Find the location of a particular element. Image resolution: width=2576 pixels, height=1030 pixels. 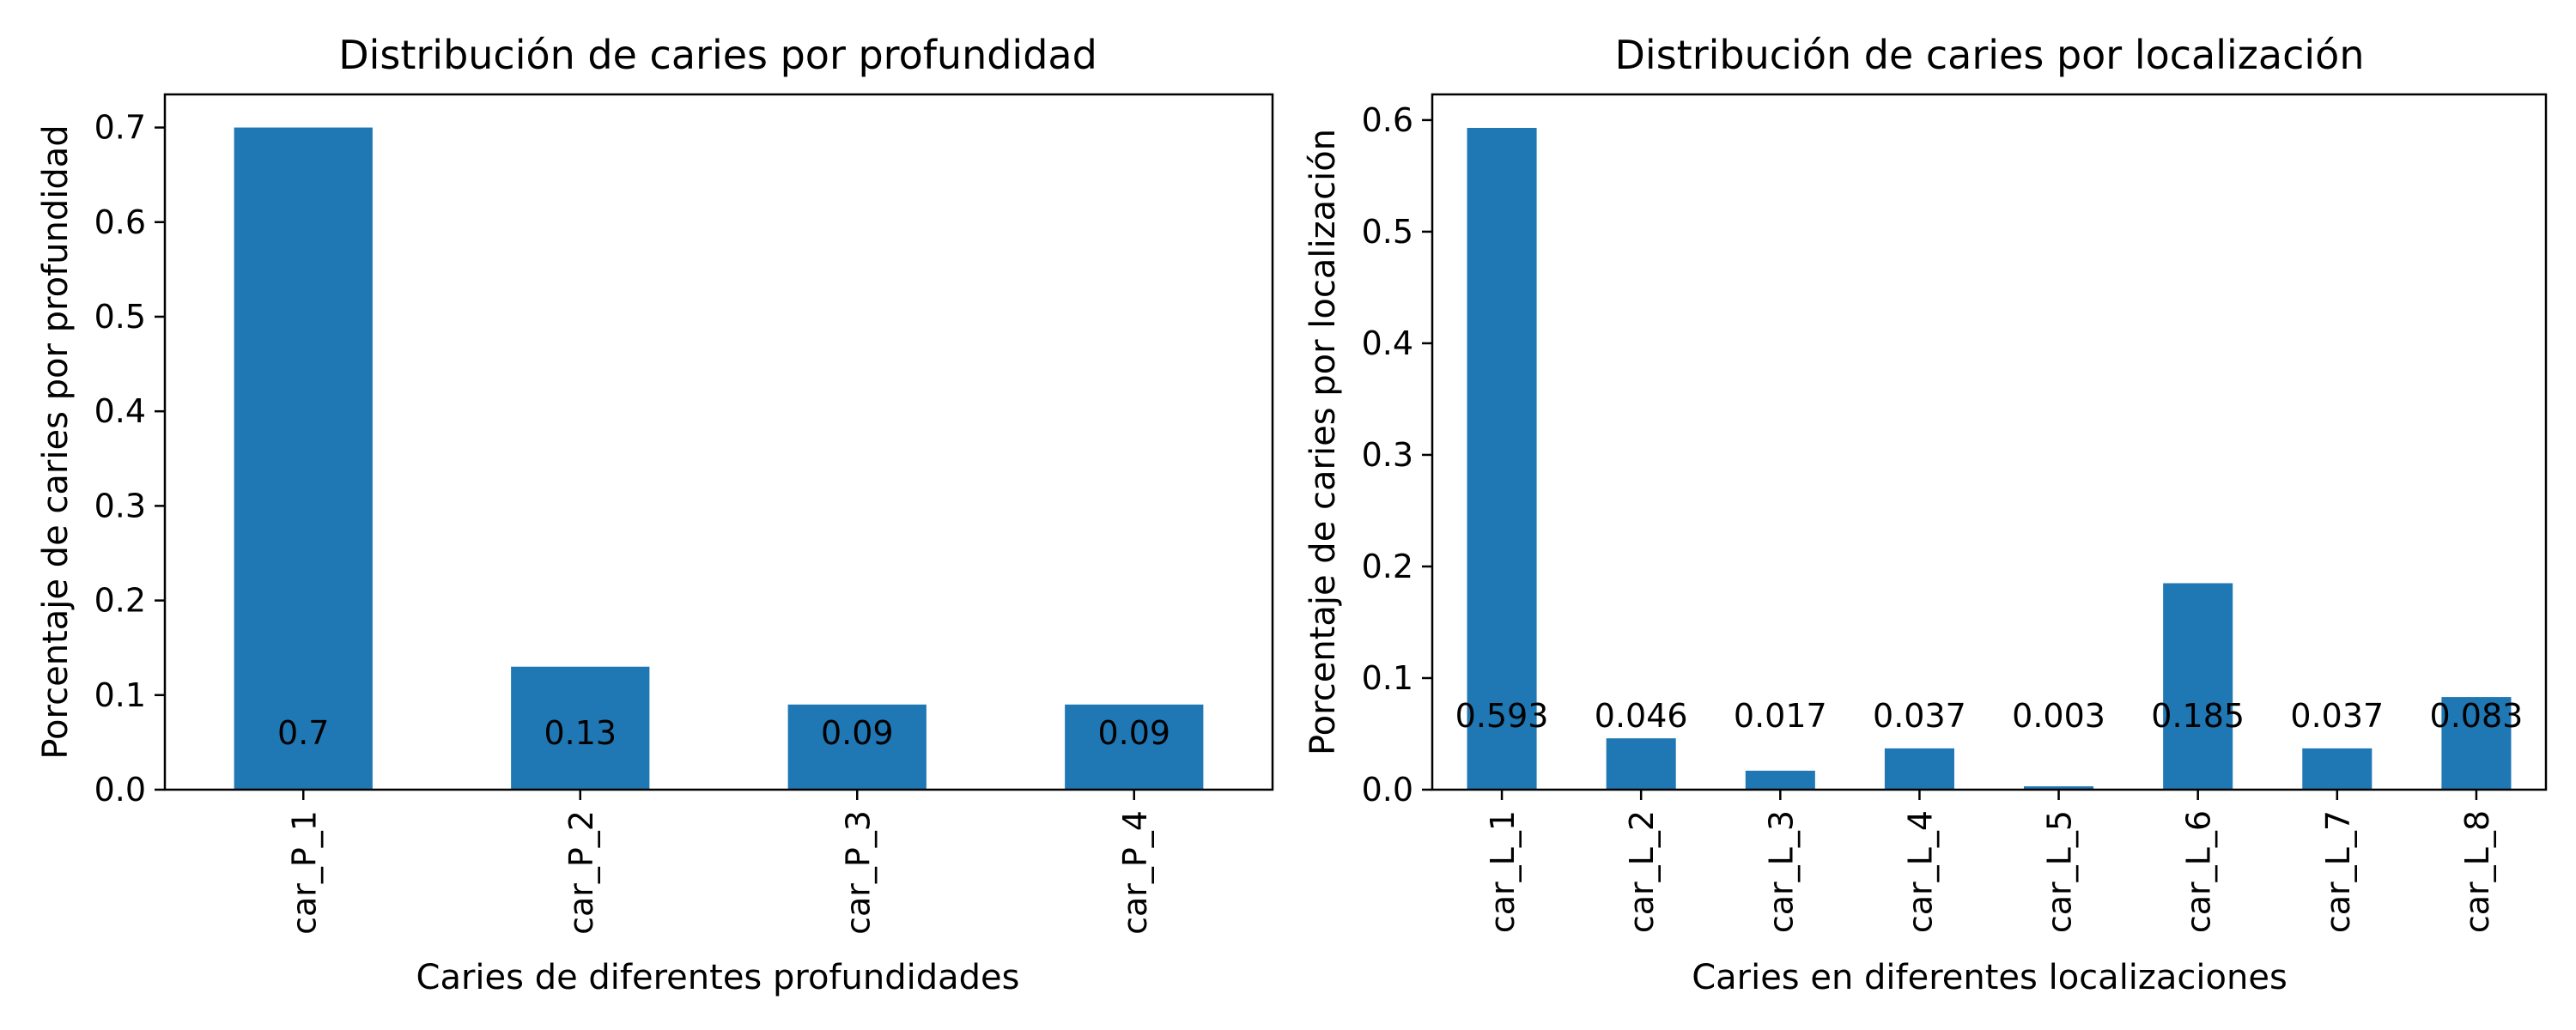

location-chart-x-tick-label-car_L_8: car_L_8 is located at coordinates (2477, 871).